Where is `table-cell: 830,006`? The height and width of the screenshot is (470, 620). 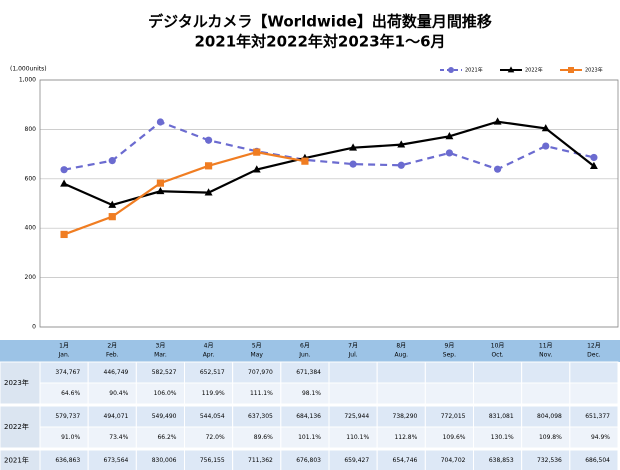
table-cell: 830,006 is located at coordinates (164, 460).